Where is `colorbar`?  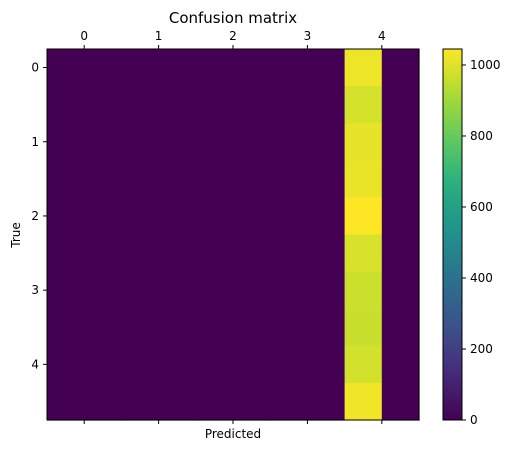 colorbar is located at coordinates (452, 234).